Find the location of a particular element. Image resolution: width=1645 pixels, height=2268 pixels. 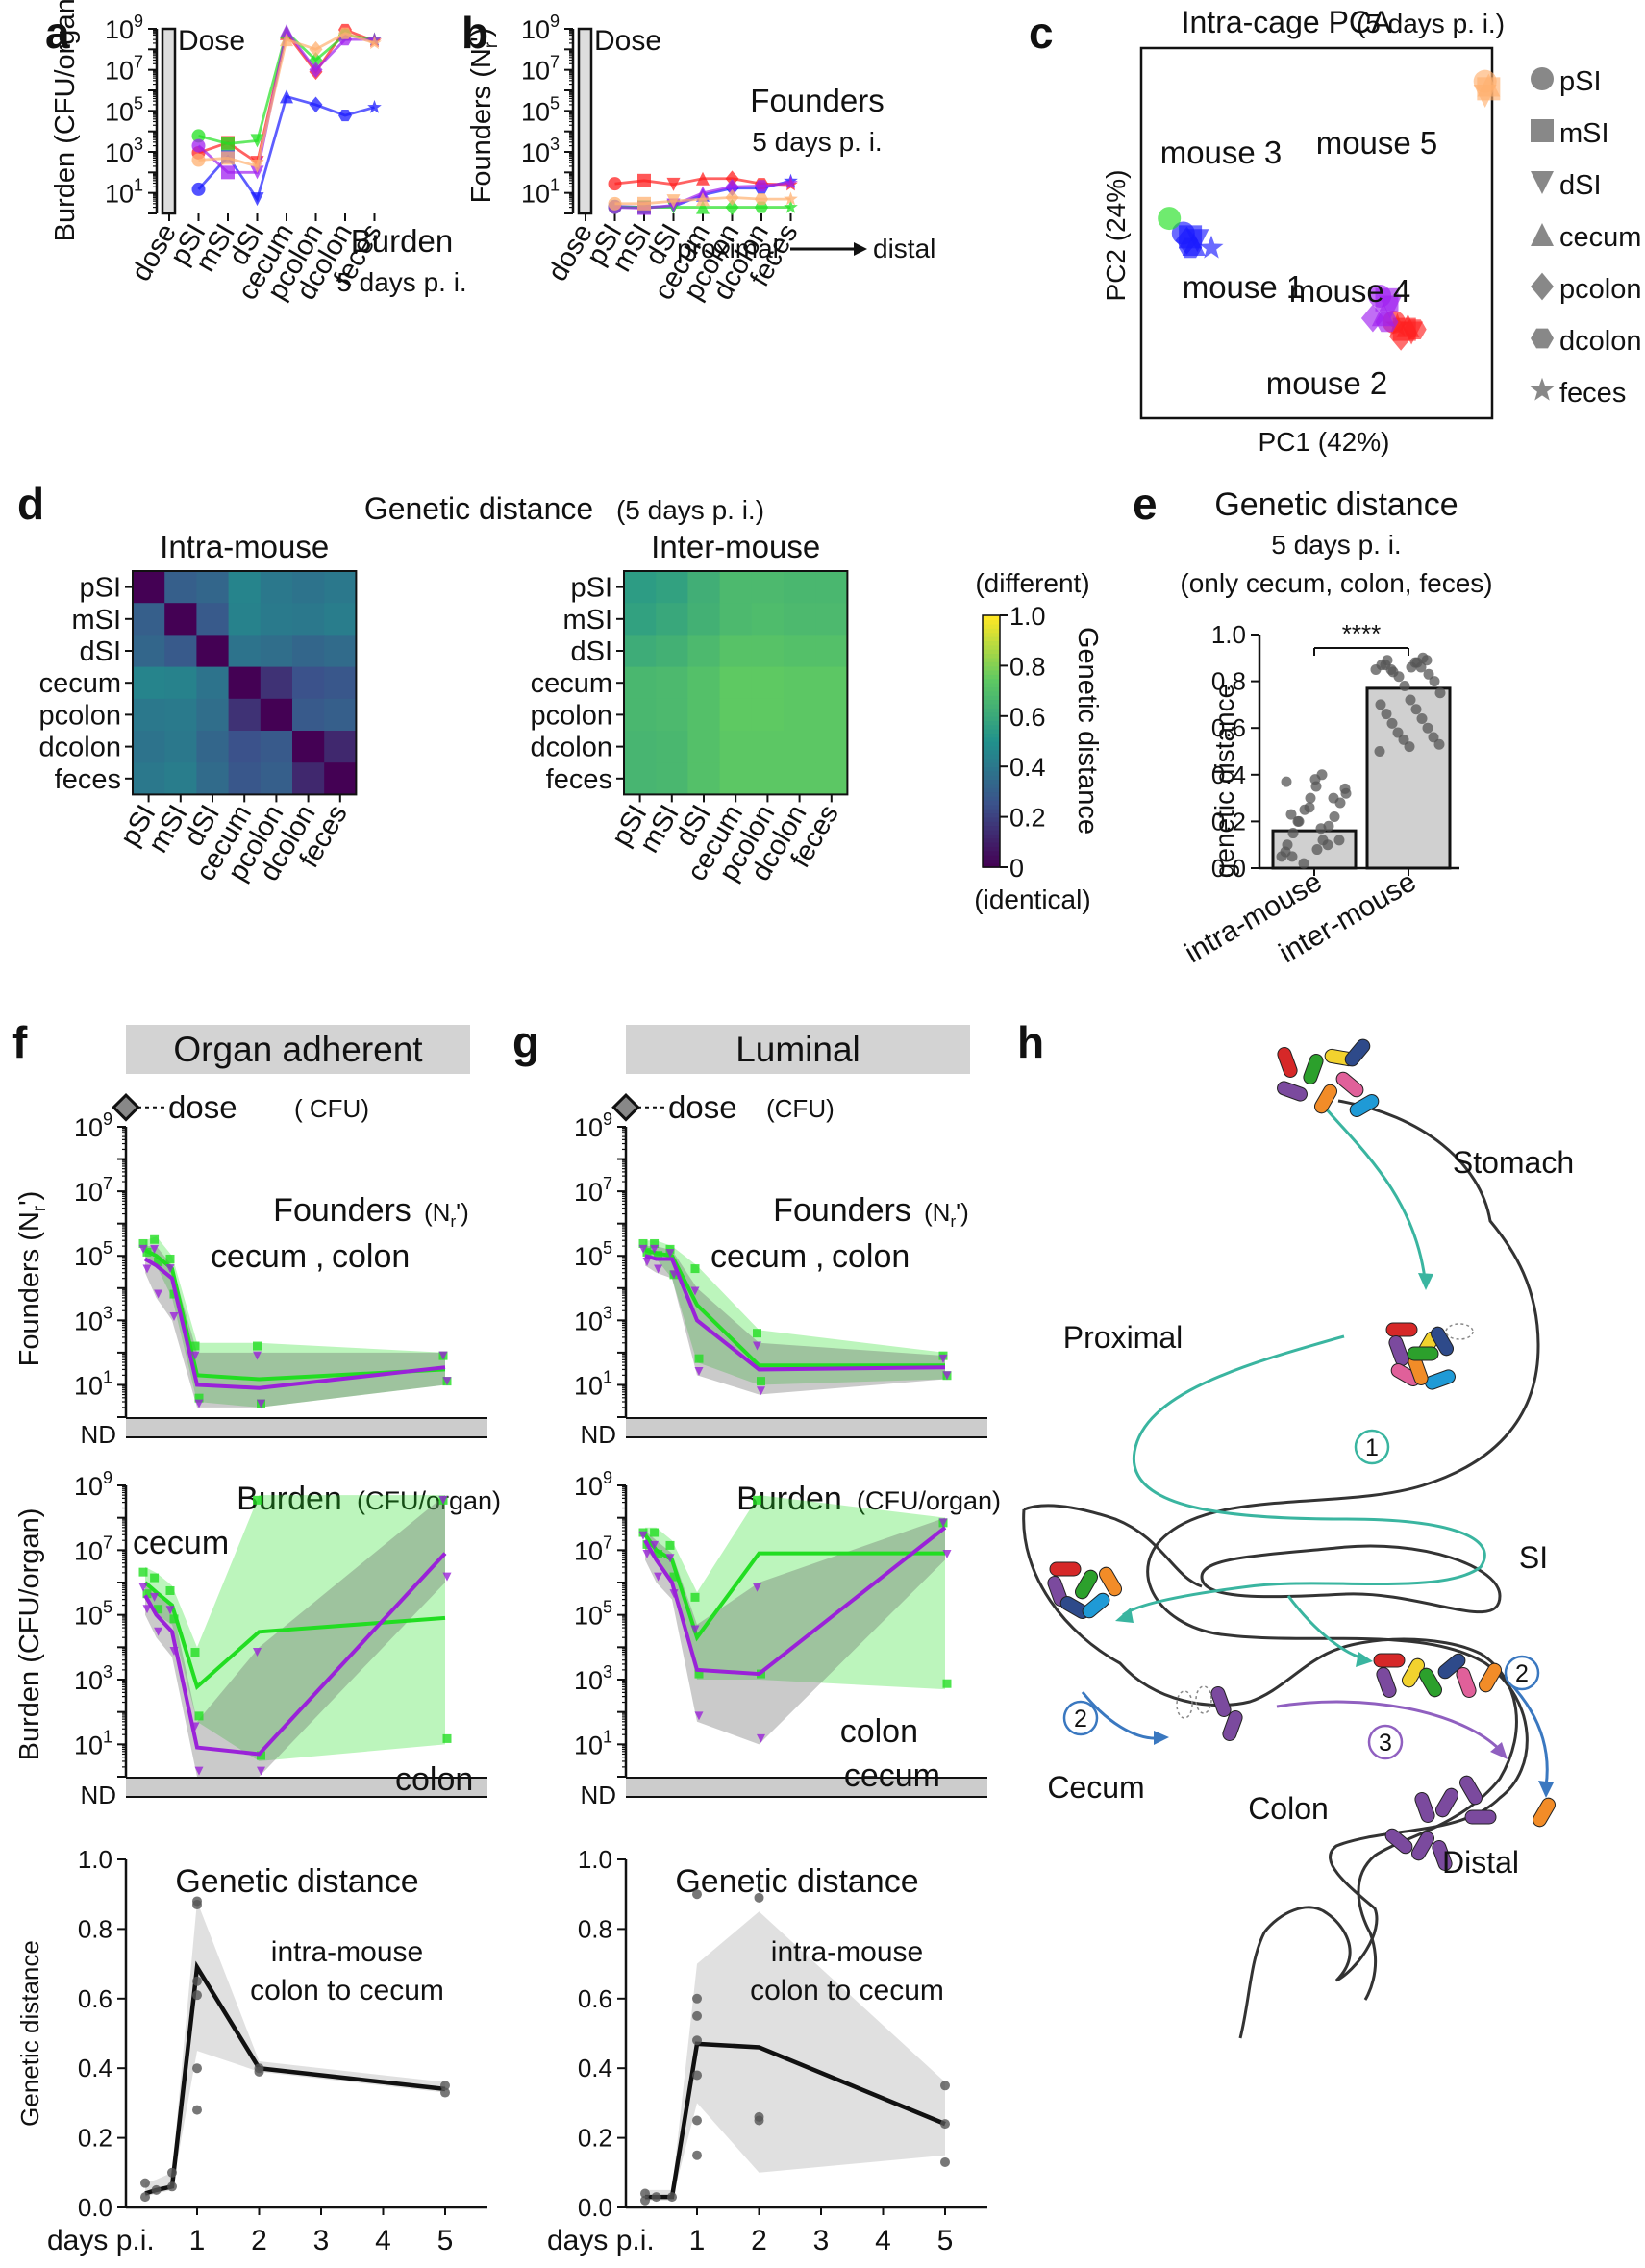

founders-ylabel: Founders (Nr') is located at coordinates (32, 1279).